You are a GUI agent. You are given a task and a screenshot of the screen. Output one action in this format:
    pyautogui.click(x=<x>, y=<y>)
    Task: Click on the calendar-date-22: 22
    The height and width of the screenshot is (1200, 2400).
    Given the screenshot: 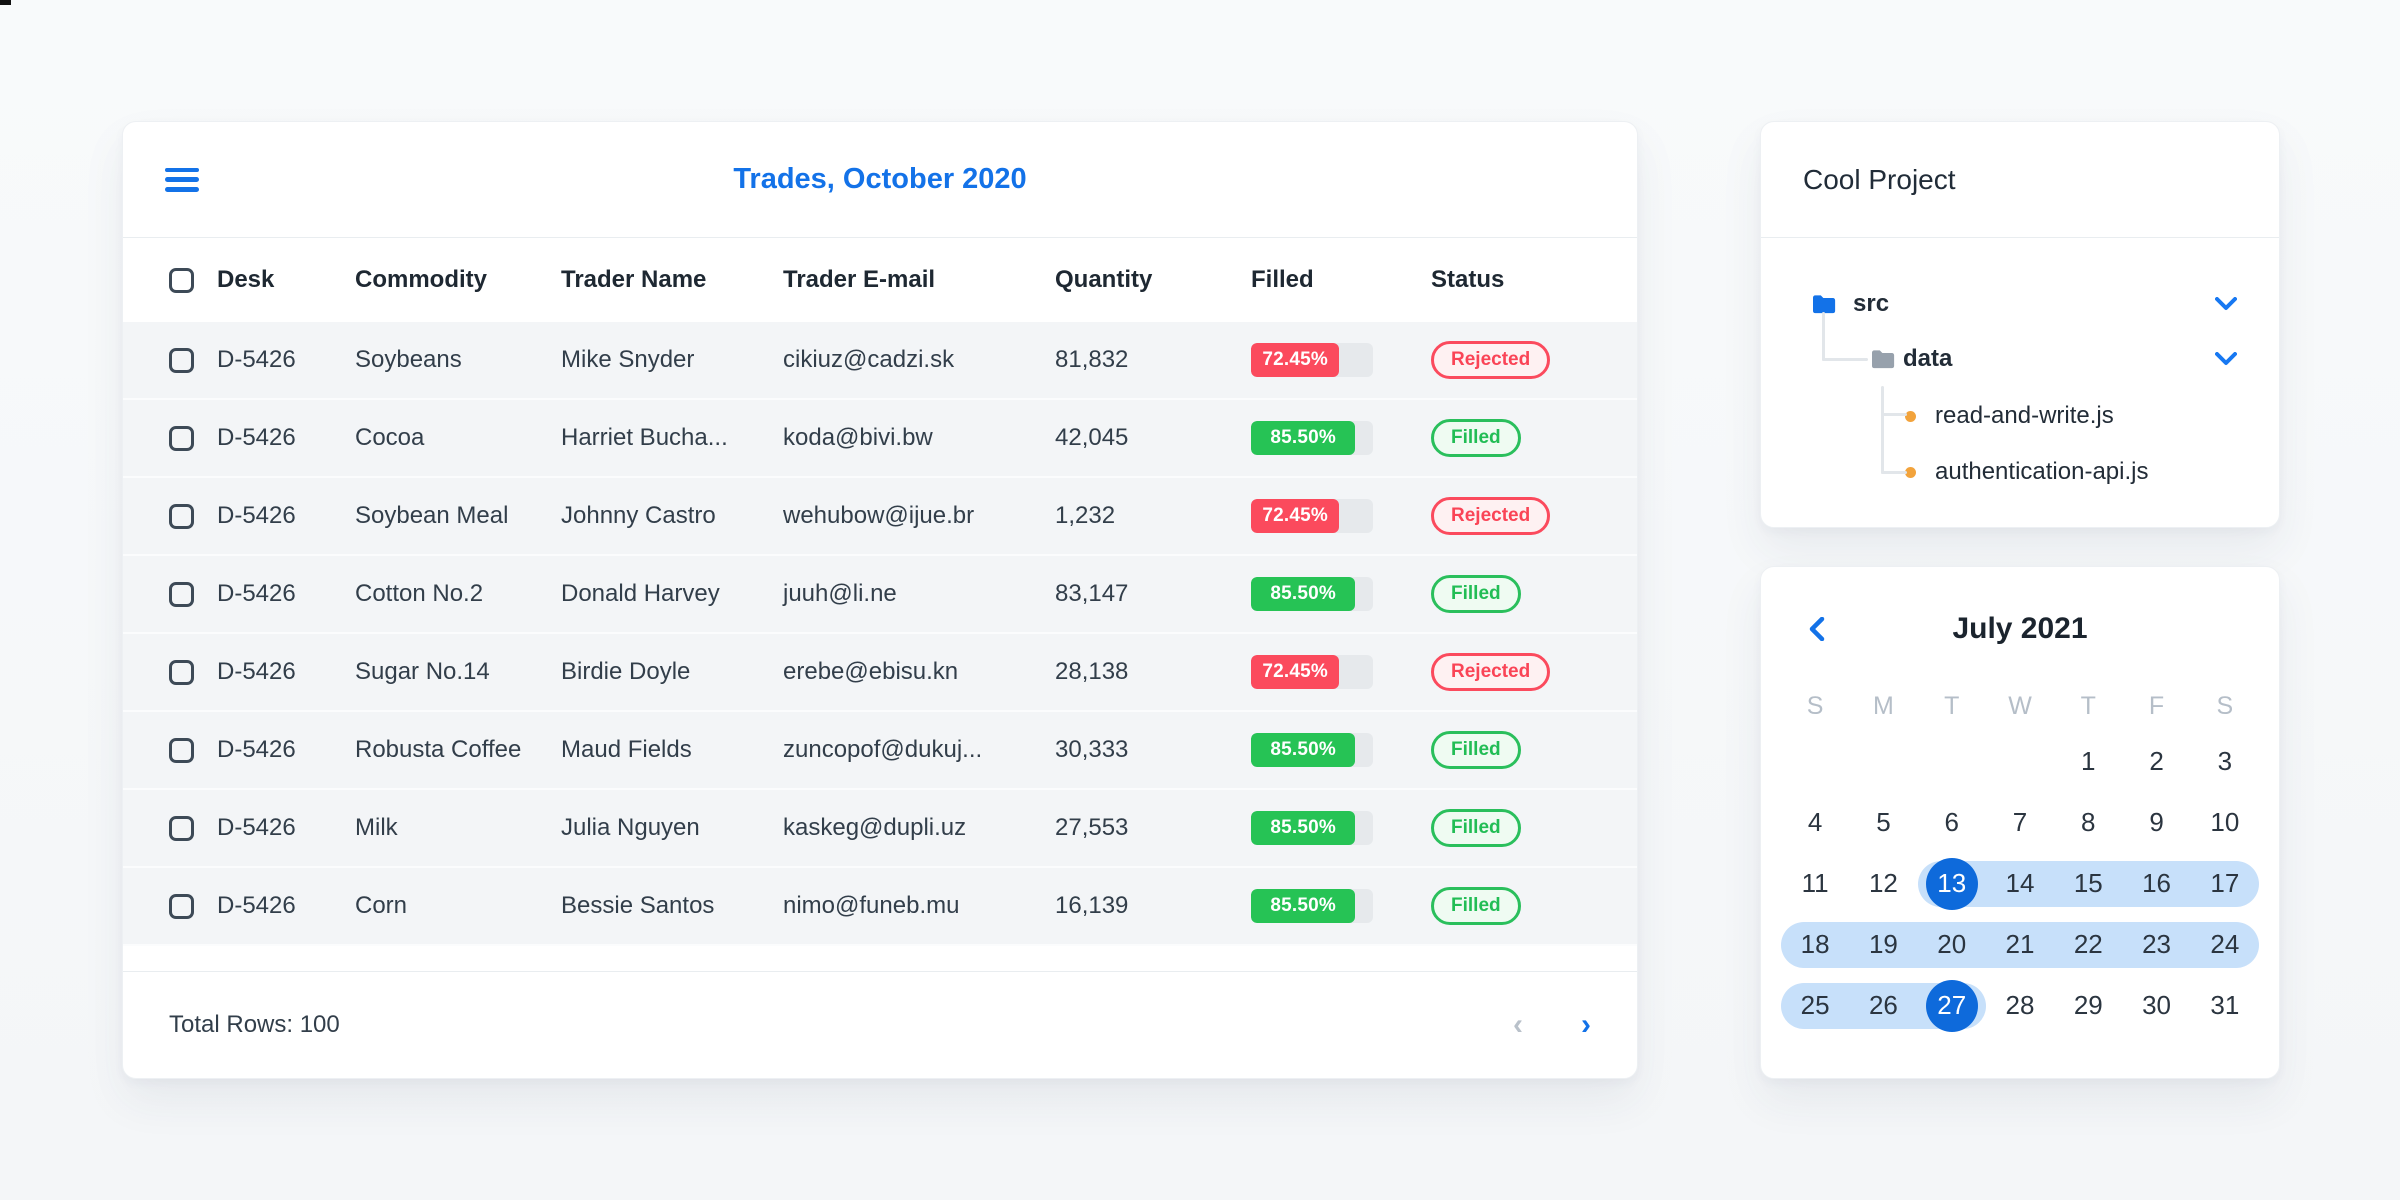 What is the action you would take?
    pyautogui.click(x=2088, y=944)
    